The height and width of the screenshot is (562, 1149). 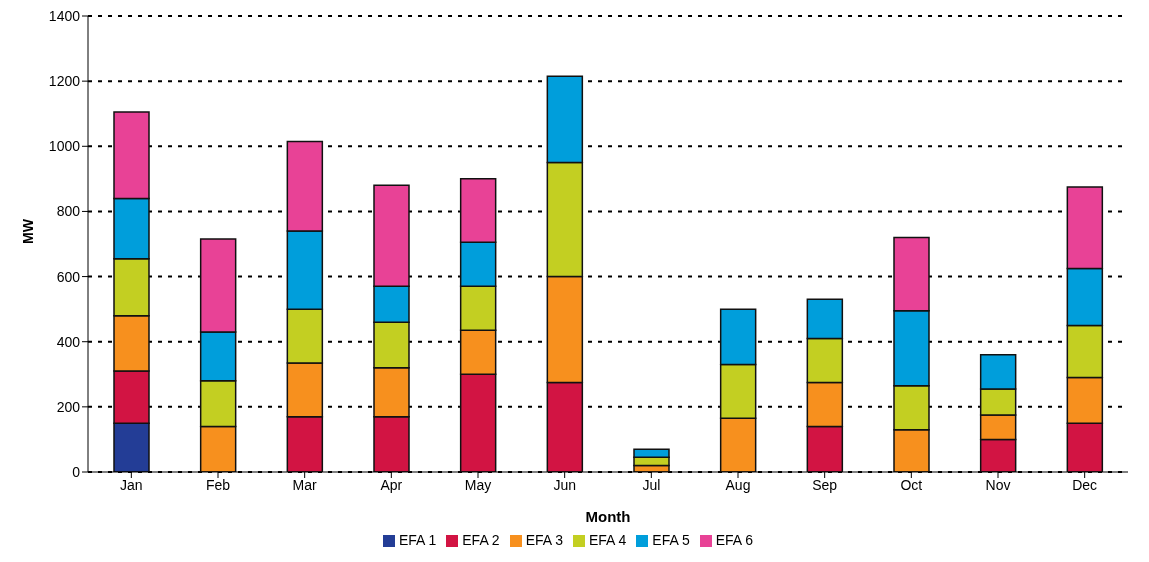 I want to click on legend-label: EFA 3, so click(x=544, y=540).